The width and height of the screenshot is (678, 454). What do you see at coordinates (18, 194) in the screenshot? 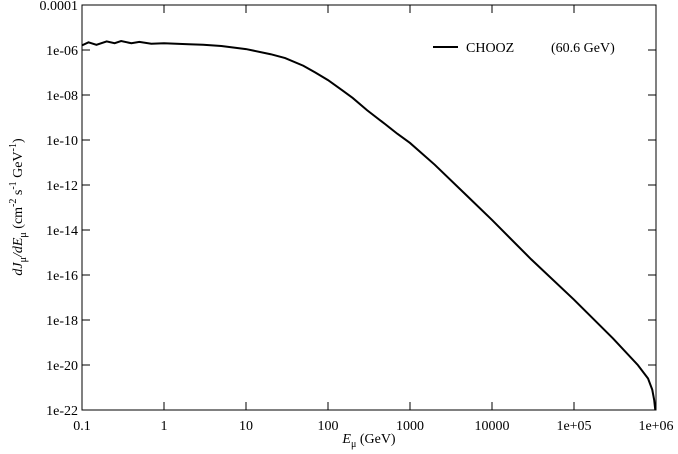
I see `label-part: s` at bounding box center [18, 194].